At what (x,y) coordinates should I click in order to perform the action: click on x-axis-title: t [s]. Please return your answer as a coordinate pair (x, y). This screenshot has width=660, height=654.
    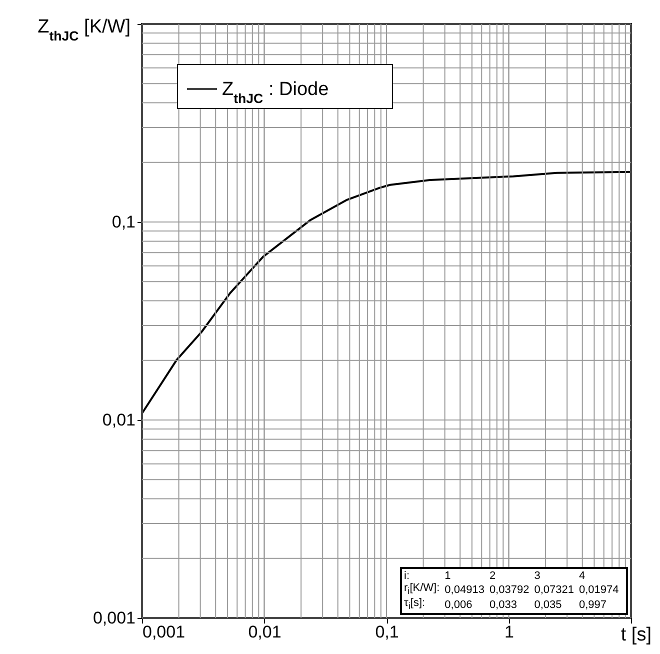
    Looking at the image, I should click on (636, 635).